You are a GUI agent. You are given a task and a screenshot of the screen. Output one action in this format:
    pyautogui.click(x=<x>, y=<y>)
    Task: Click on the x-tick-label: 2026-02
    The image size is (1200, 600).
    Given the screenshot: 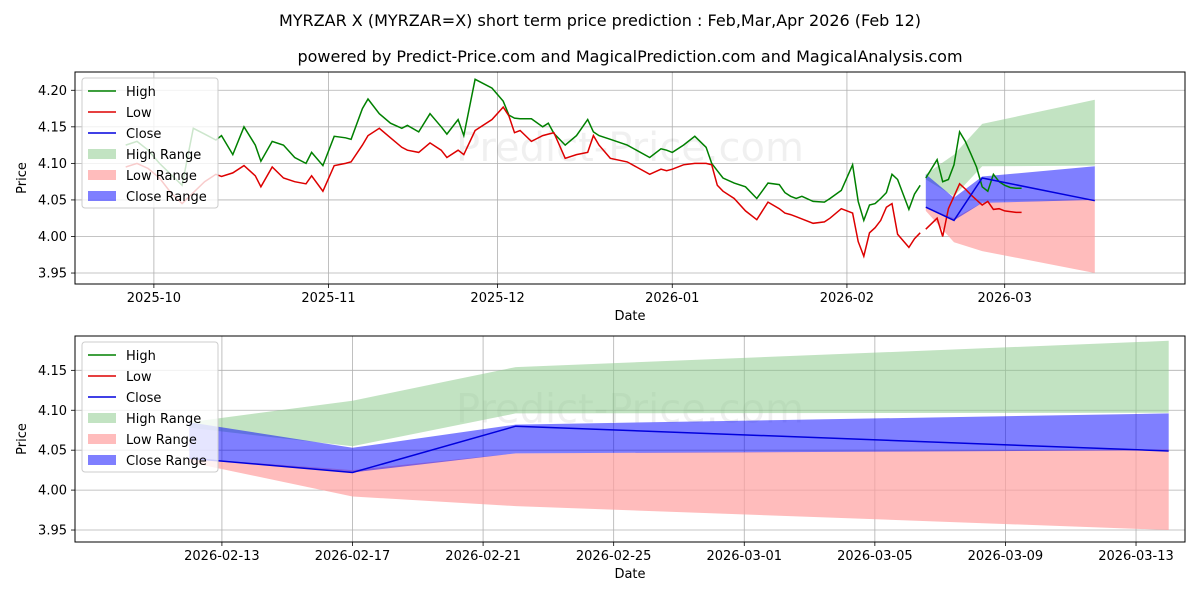 What is the action you would take?
    pyautogui.click(x=847, y=298)
    